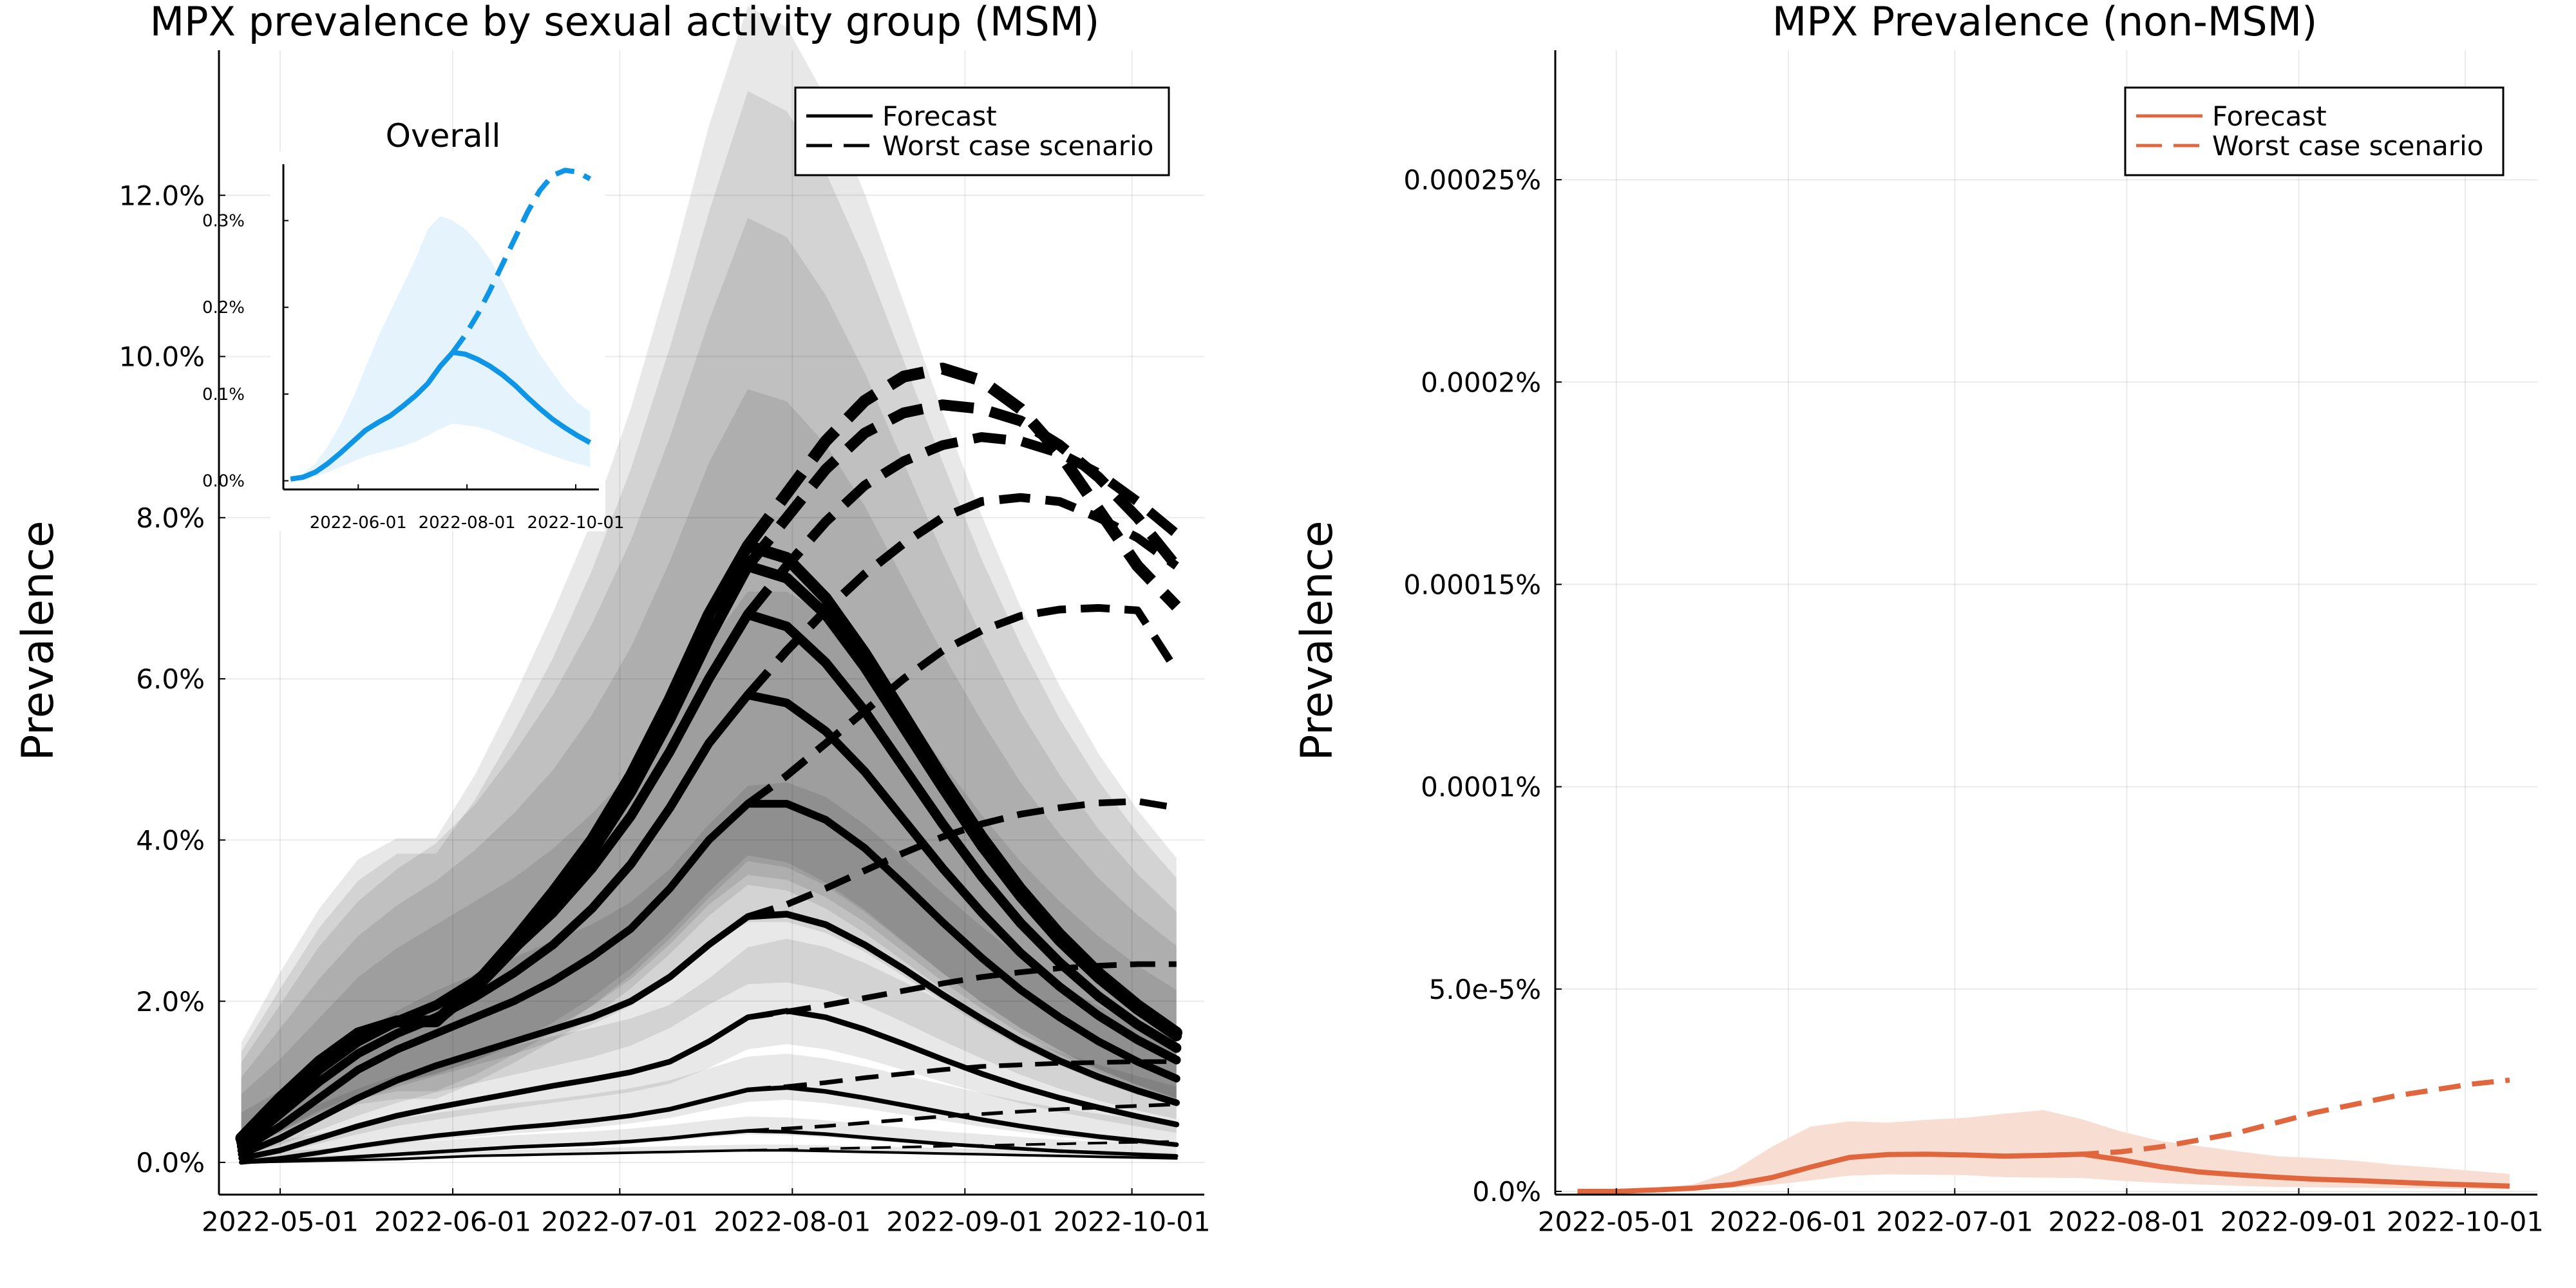 The width and height of the screenshot is (2576, 1288). Describe the element at coordinates (1472, 585) in the screenshot. I see `non-msm-y-tick-label: 0.00015%` at that location.